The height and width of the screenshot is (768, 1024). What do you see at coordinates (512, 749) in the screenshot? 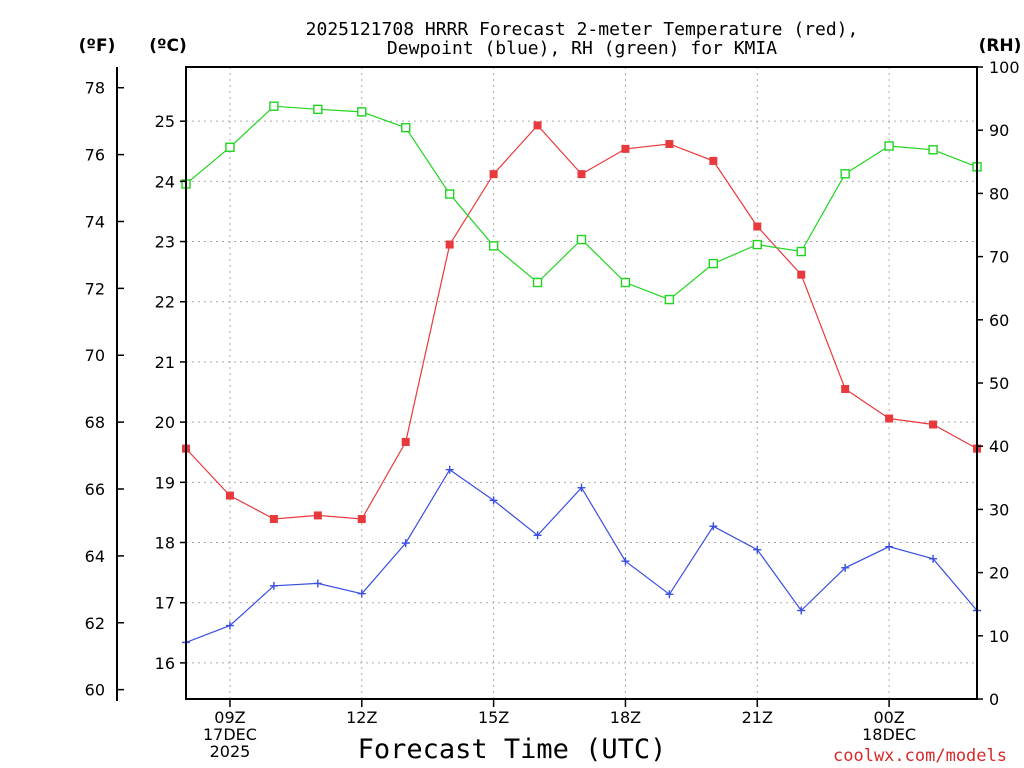
I see `x-axis-label: Forecast Time (UTC)` at bounding box center [512, 749].